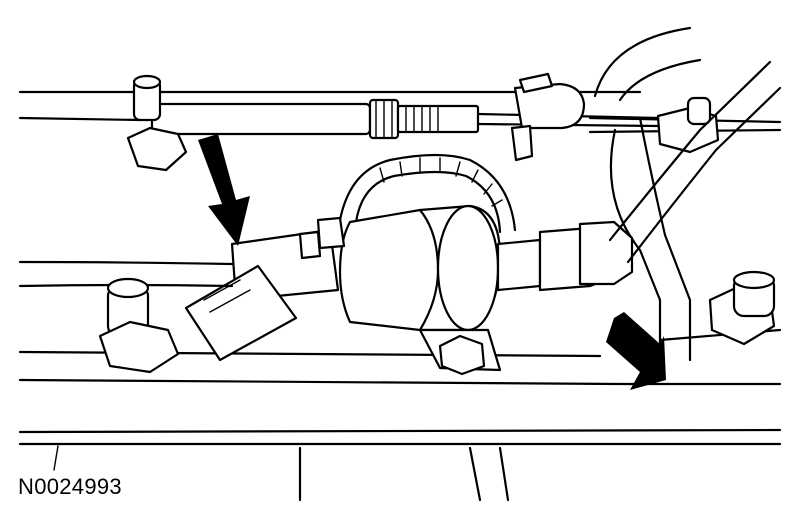 The width and height of the screenshot is (800, 520). What do you see at coordinates (406, 119) in the screenshot?
I see `brake-cable` at bounding box center [406, 119].